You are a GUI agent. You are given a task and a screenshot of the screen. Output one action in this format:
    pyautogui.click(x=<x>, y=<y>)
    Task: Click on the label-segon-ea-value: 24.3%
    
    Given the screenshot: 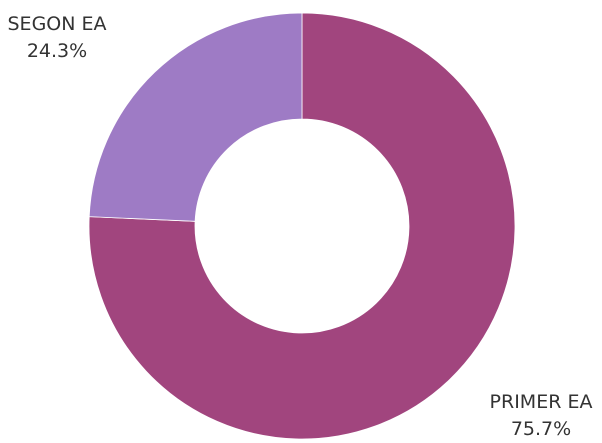 What is the action you would take?
    pyautogui.click(x=57, y=51)
    